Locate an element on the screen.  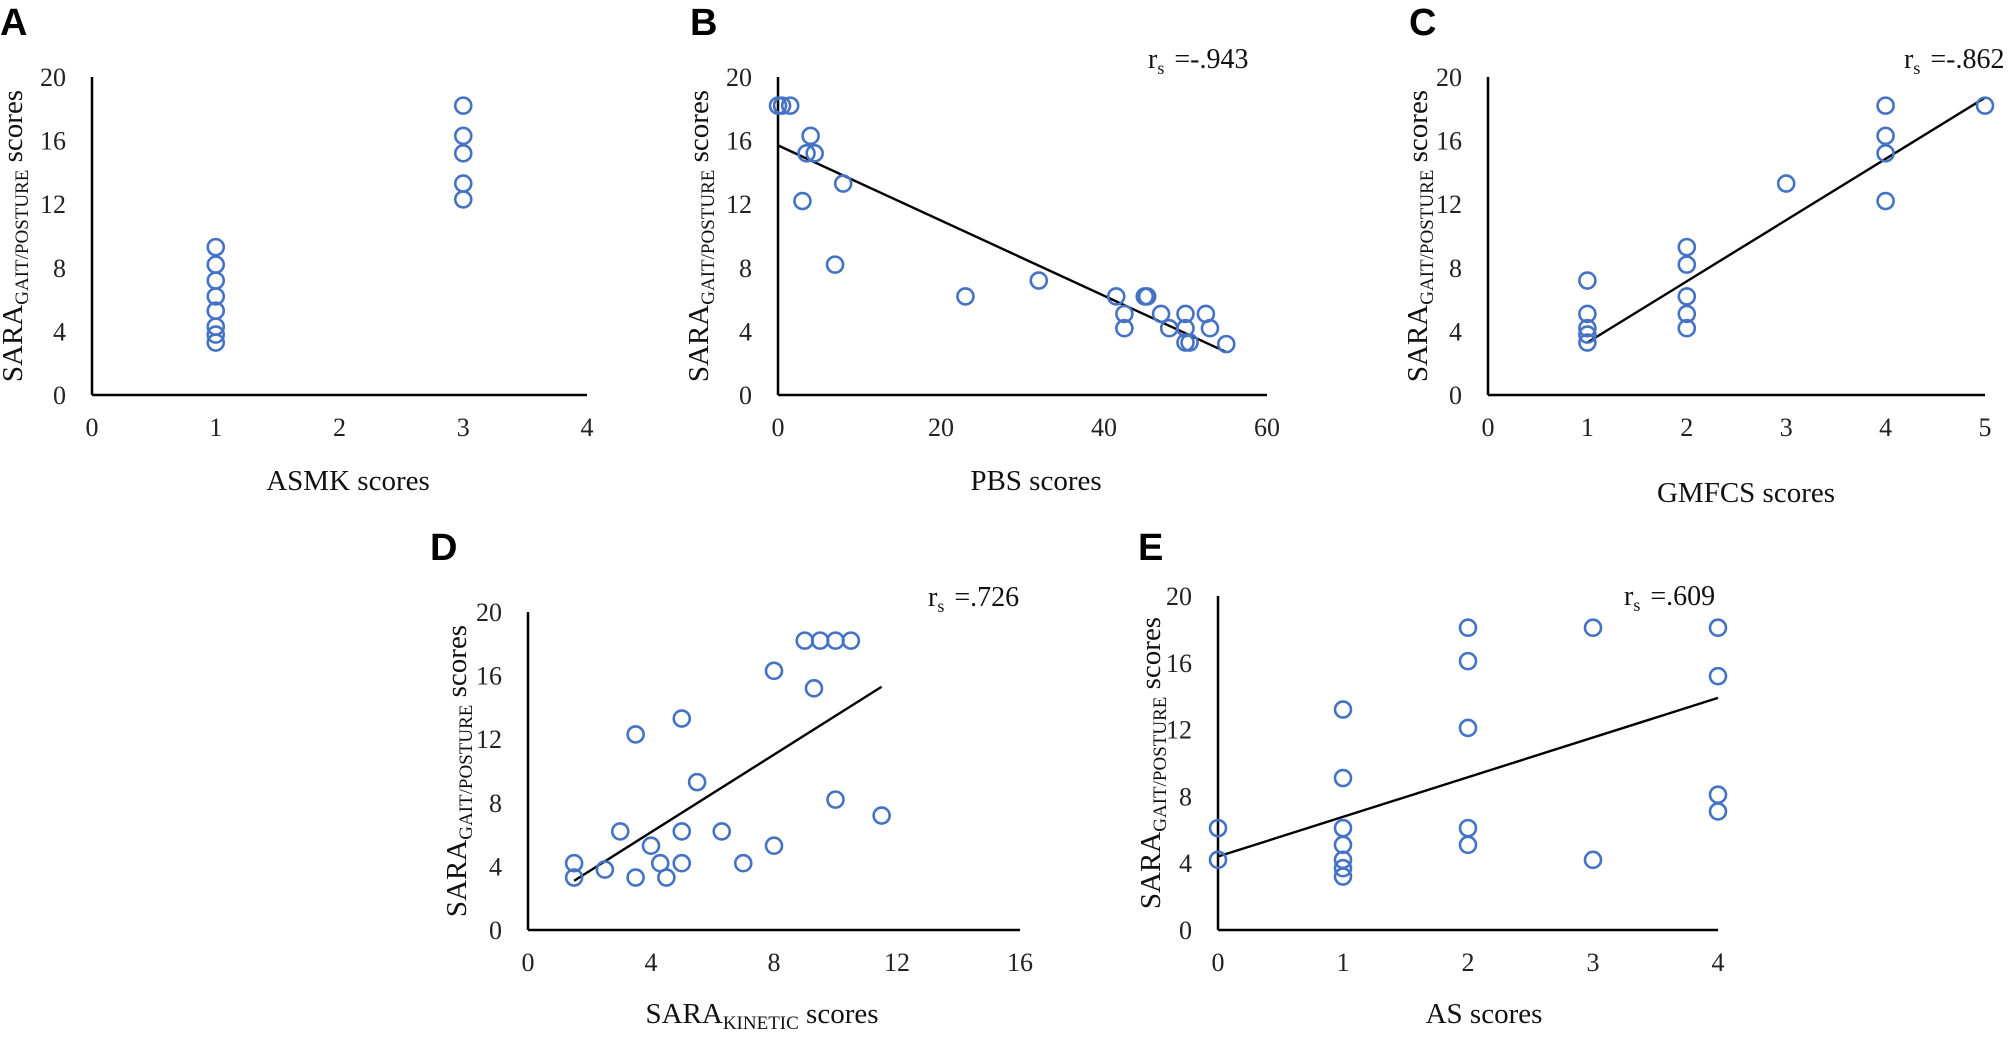
x-axis-title: SARAKINETIC scores is located at coordinates (761, 1016).